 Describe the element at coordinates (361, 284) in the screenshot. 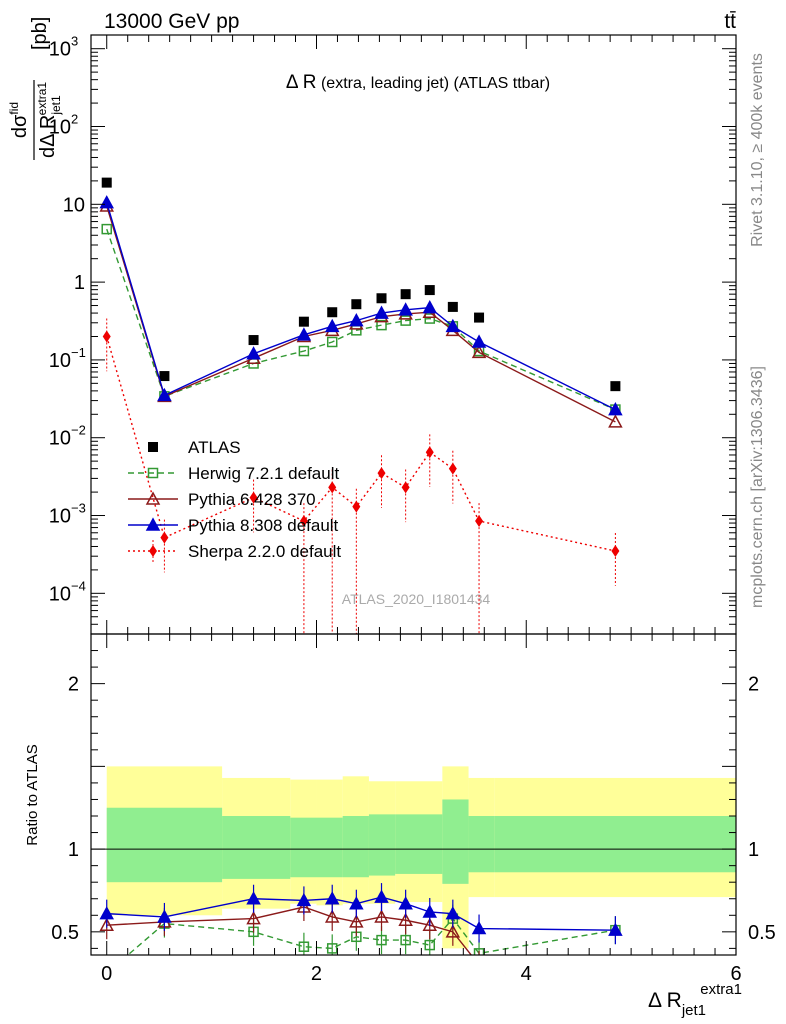

I see `series-atlas` at that location.